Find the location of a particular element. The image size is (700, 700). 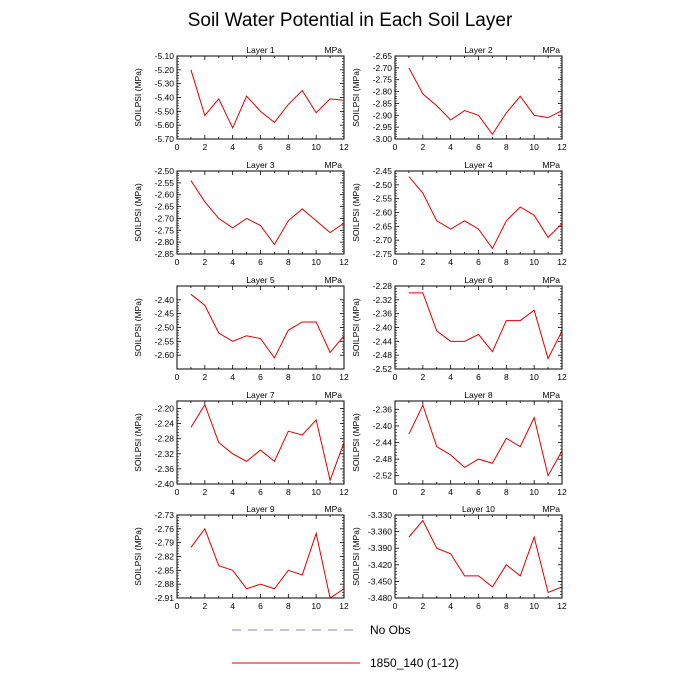

layer-6-ytick-label: -2.28 is located at coordinates (383, 286).